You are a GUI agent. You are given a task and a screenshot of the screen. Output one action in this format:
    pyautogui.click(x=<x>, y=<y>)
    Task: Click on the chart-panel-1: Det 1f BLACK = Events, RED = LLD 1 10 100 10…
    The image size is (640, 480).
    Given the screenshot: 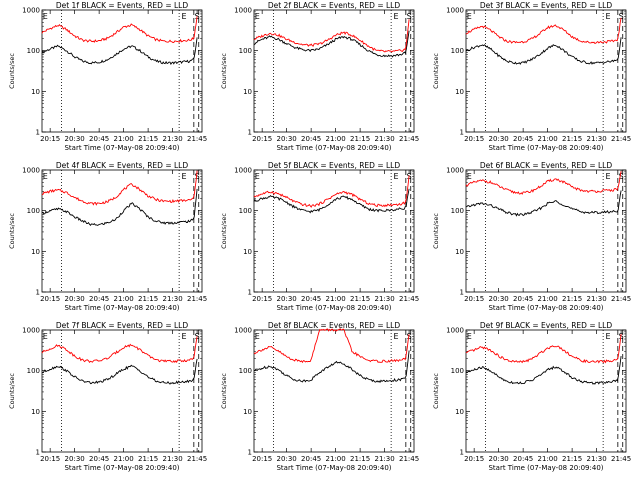 What is the action you would take?
    pyautogui.click(x=107, y=76)
    